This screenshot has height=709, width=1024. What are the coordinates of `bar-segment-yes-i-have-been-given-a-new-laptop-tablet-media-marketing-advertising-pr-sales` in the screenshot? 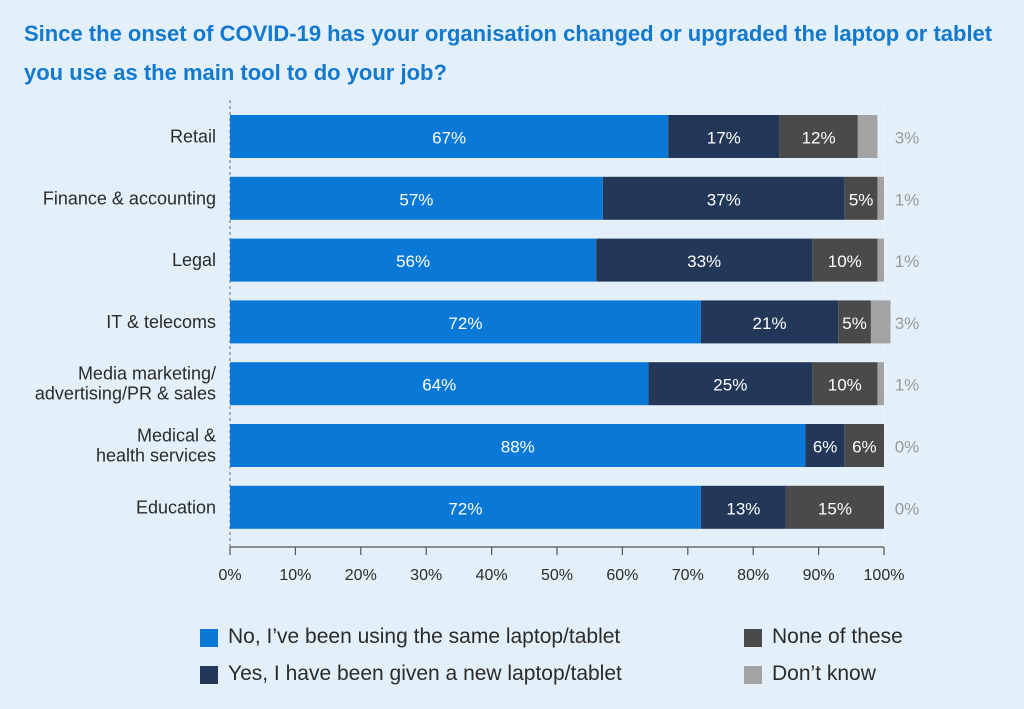 It's located at (730, 384).